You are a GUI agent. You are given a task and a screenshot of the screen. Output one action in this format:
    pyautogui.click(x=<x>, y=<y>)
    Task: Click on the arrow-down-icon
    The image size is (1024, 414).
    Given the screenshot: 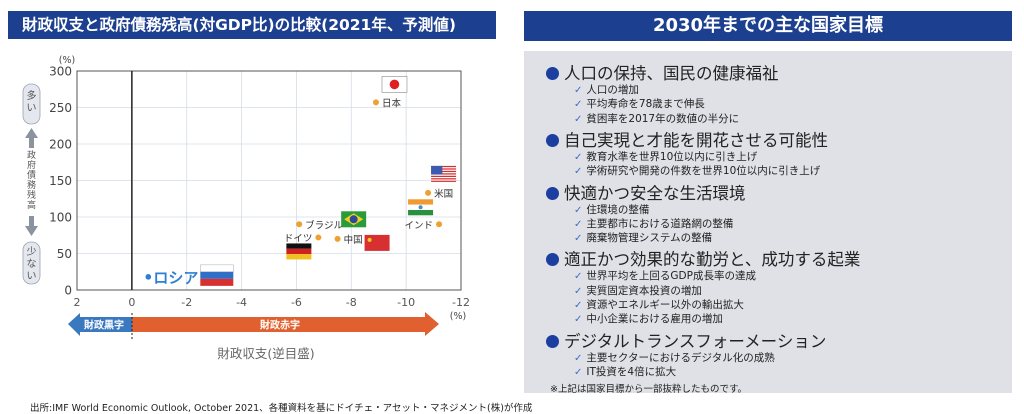 What is the action you would take?
    pyautogui.click(x=31, y=226)
    